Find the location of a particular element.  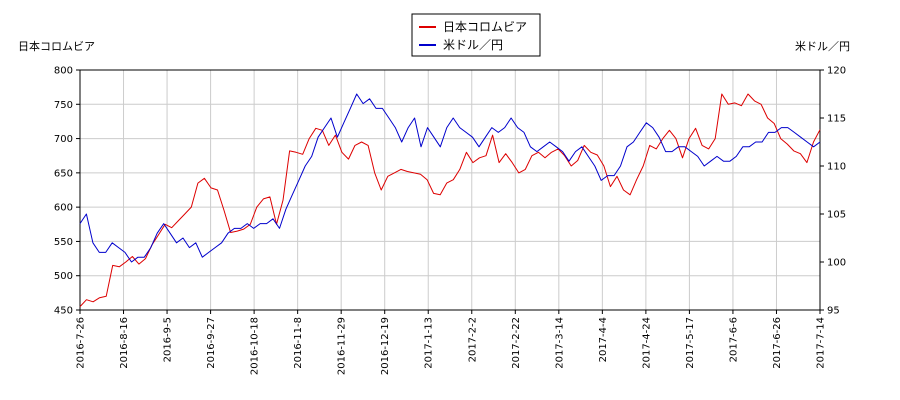

x-tick-label: 2016-9-27 is located at coordinates (211, 343).